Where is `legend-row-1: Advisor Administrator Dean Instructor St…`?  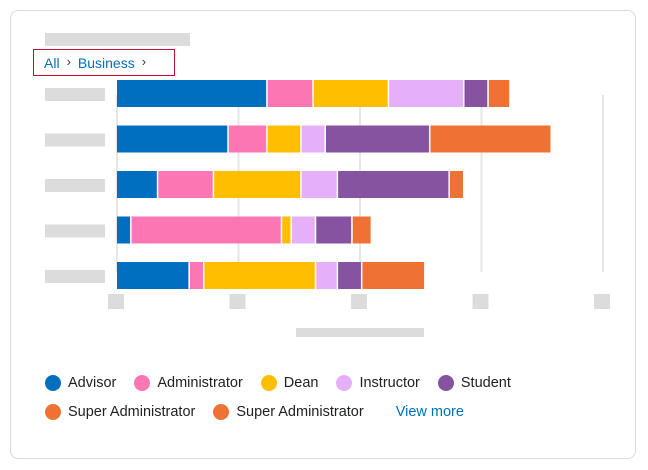 legend-row-1: Advisor Administrator Dean Instructor St… is located at coordinates (325, 382).